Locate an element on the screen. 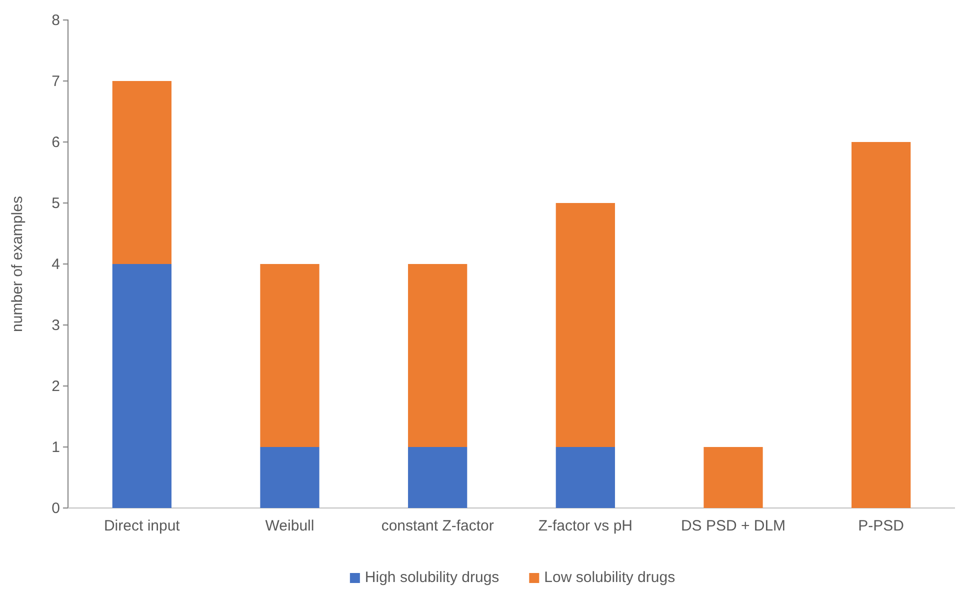 The height and width of the screenshot is (592, 957). y-tick-label: 8 is located at coordinates (56, 20).